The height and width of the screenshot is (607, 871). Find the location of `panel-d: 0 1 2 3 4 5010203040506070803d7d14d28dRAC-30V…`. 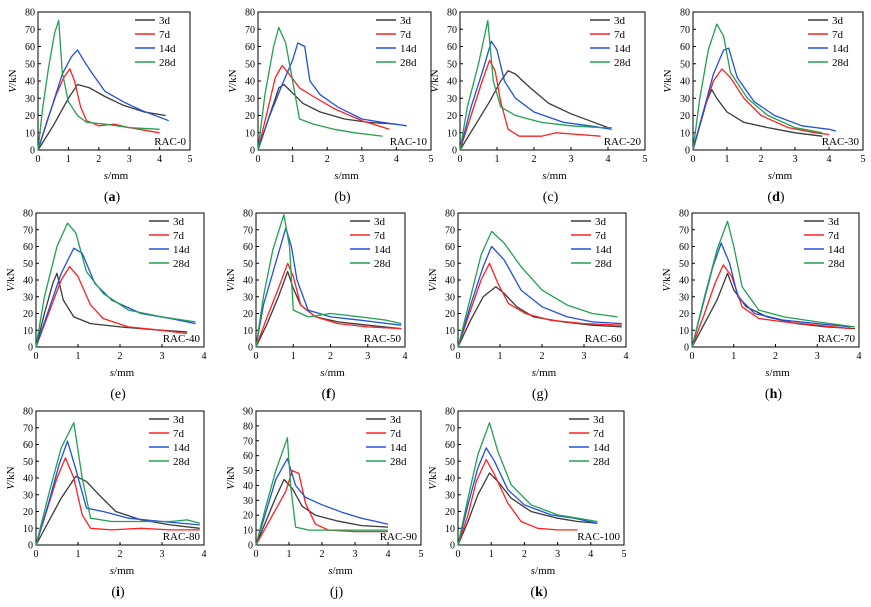

panel-d: 0 1 2 3 4 5010203040506070803d7d14d28dRAC-30V… is located at coordinates (764, 107).